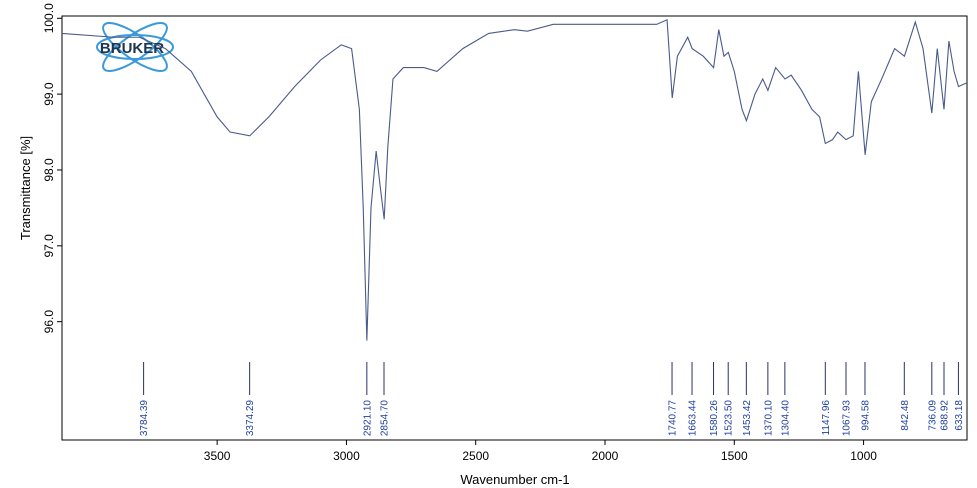  I want to click on peak-label: 633.18, so click(959, 415).